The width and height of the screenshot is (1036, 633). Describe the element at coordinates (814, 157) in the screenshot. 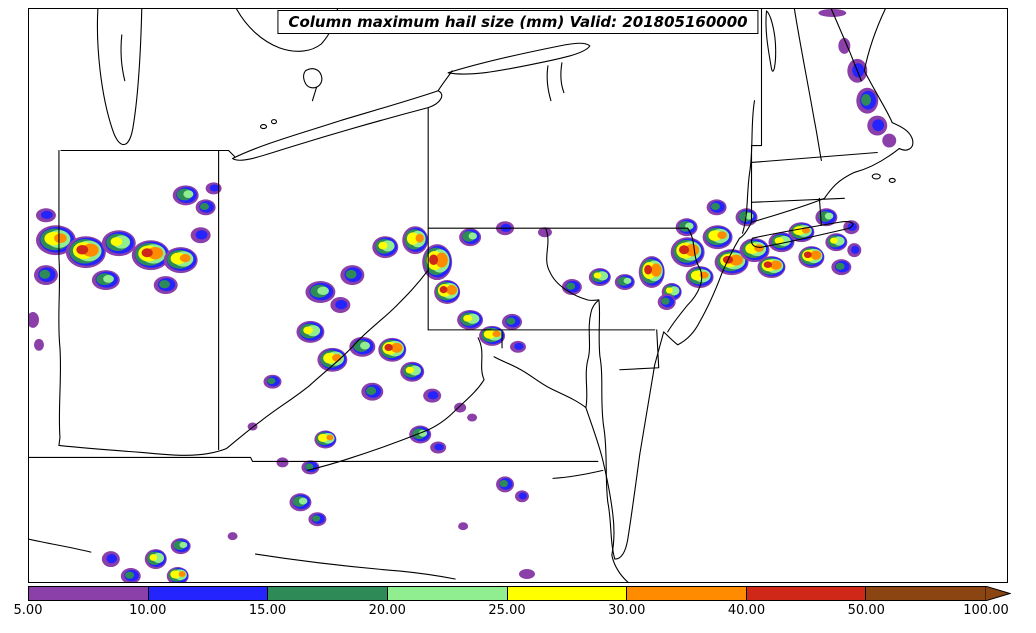

I see `border-ma-north` at that location.